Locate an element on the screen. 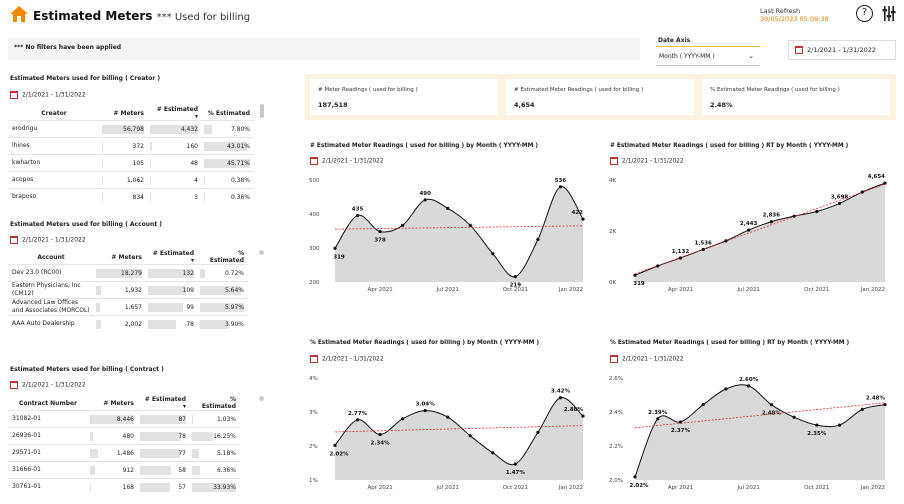 The height and width of the screenshot is (504, 904). table-row: lhines 372 160 43.01% is located at coordinates (131, 146).